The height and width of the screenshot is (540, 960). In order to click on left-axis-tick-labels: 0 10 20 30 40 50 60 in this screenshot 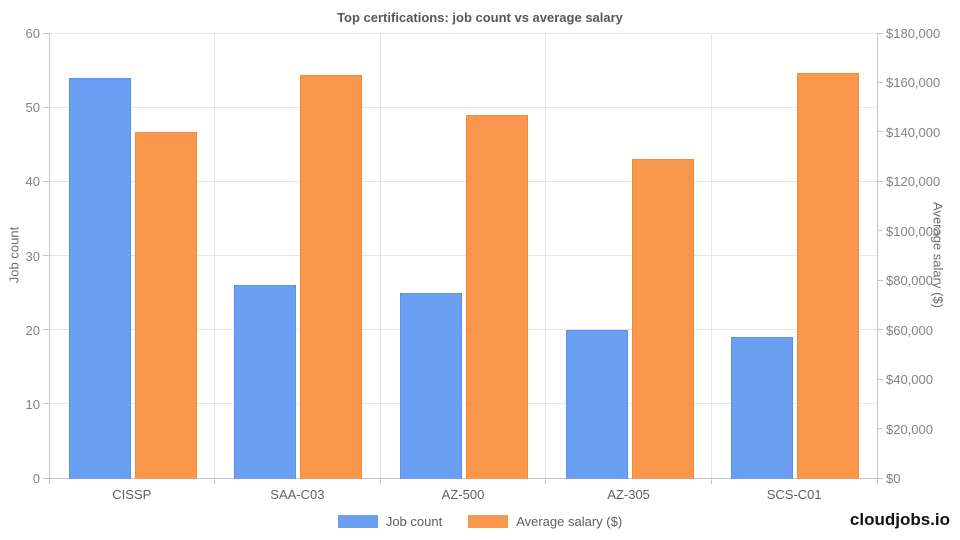, I will do `click(20, 270)`.